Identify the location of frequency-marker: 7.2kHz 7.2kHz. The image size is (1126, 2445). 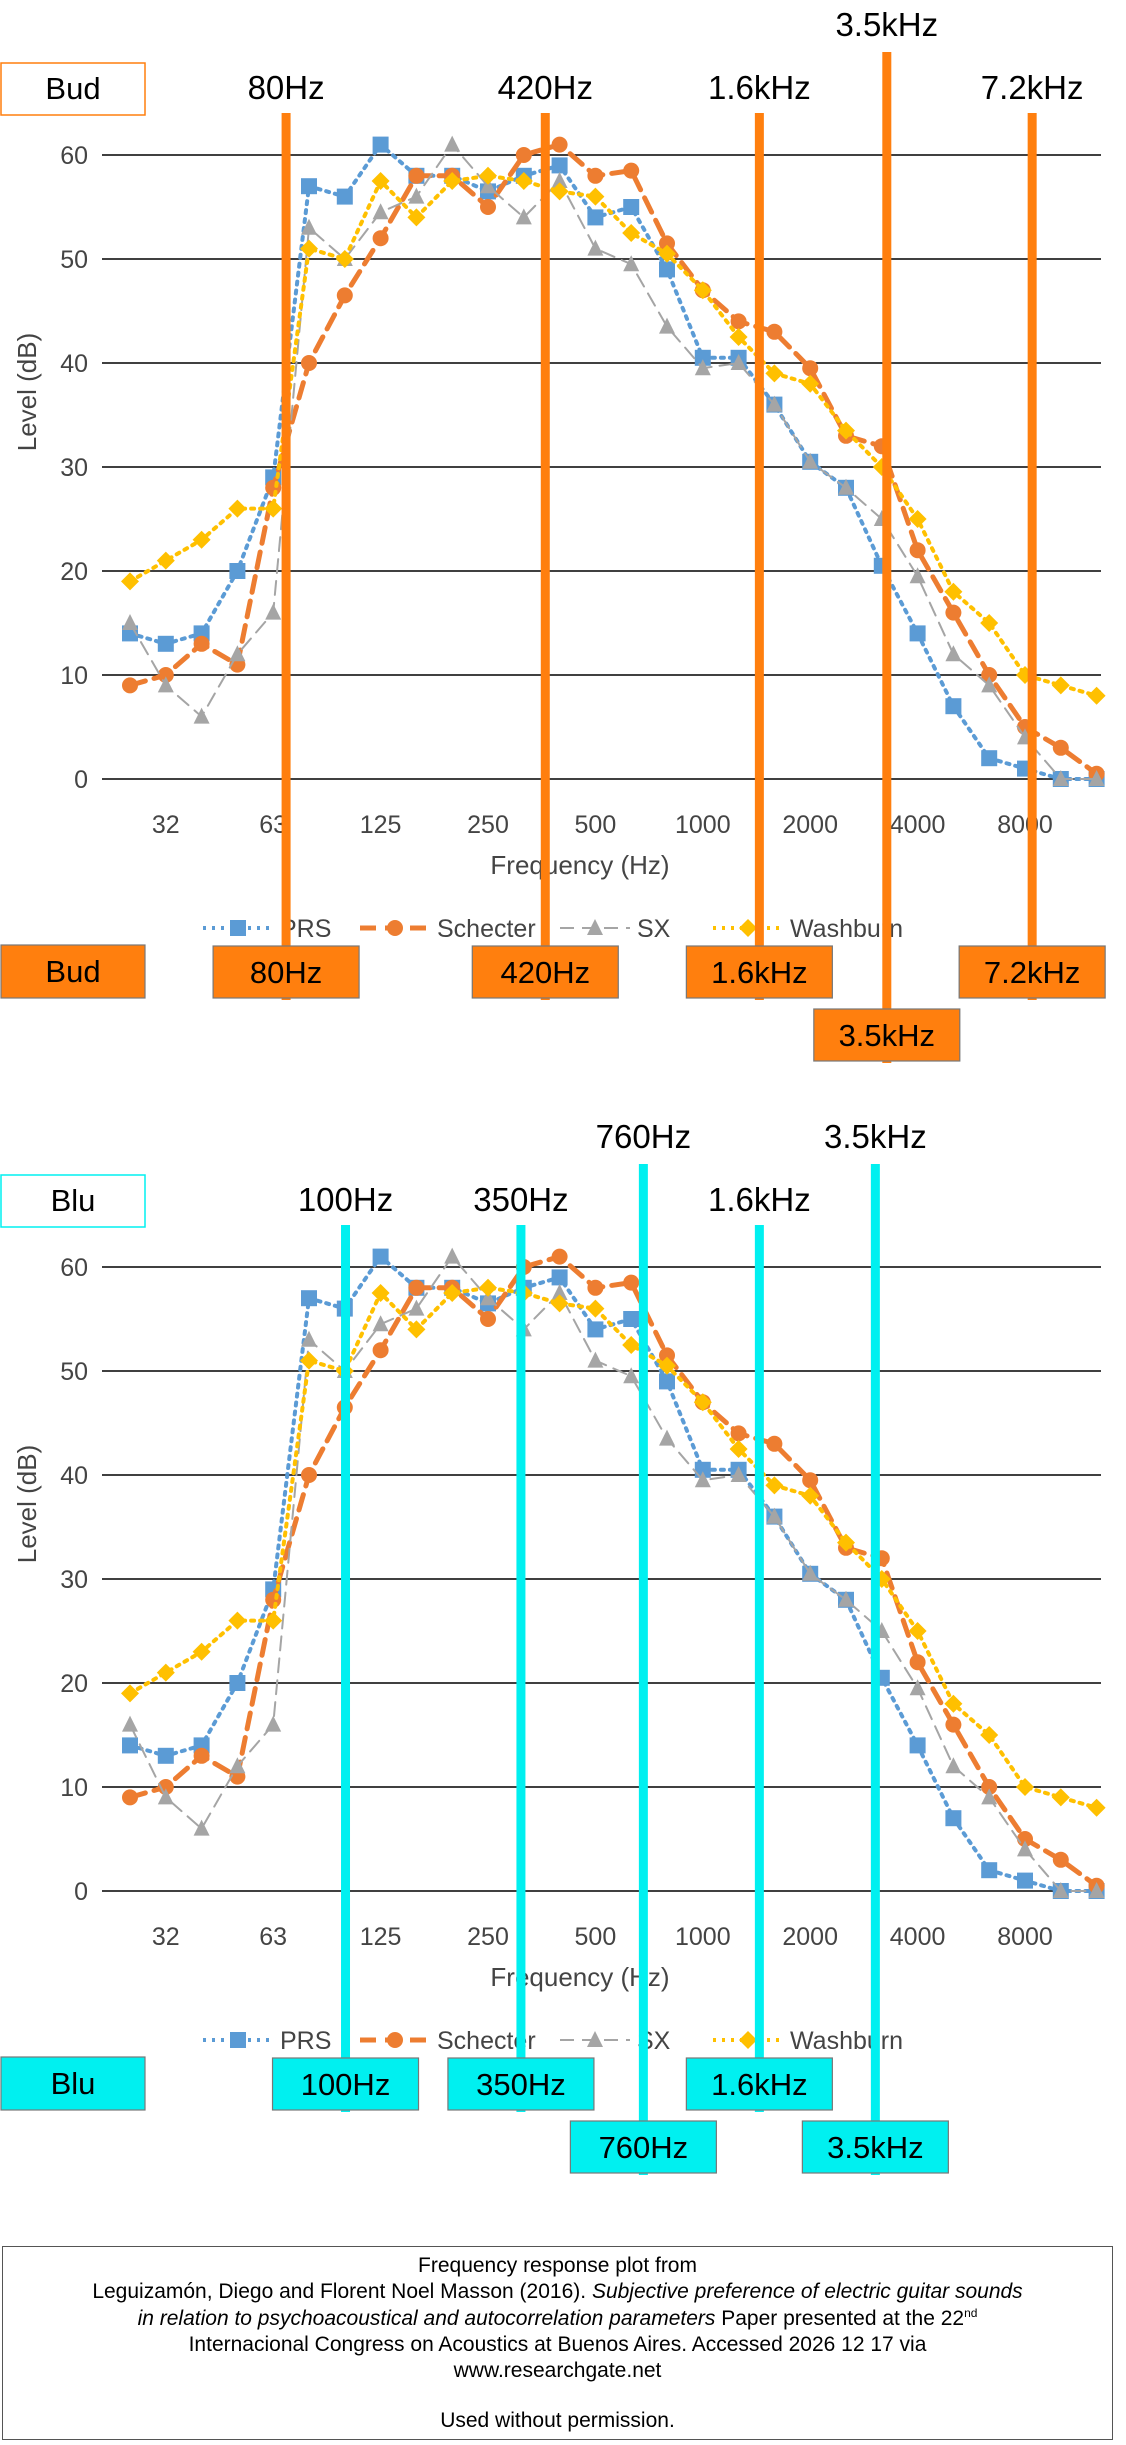
(1032, 534).